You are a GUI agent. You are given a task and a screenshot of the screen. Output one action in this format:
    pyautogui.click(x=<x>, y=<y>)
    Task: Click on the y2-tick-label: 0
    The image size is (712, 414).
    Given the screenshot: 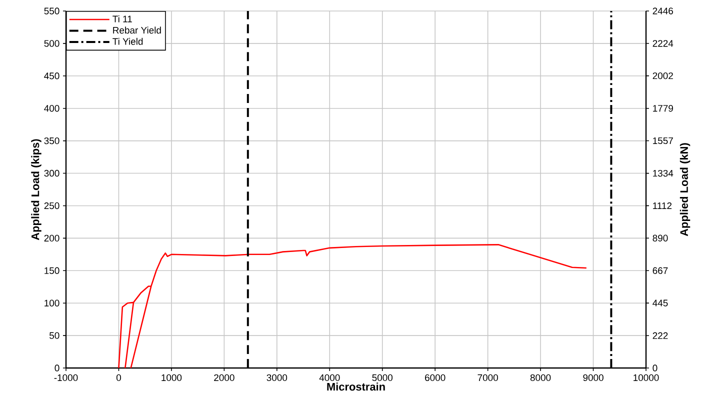 What is the action you would take?
    pyautogui.click(x=655, y=368)
    